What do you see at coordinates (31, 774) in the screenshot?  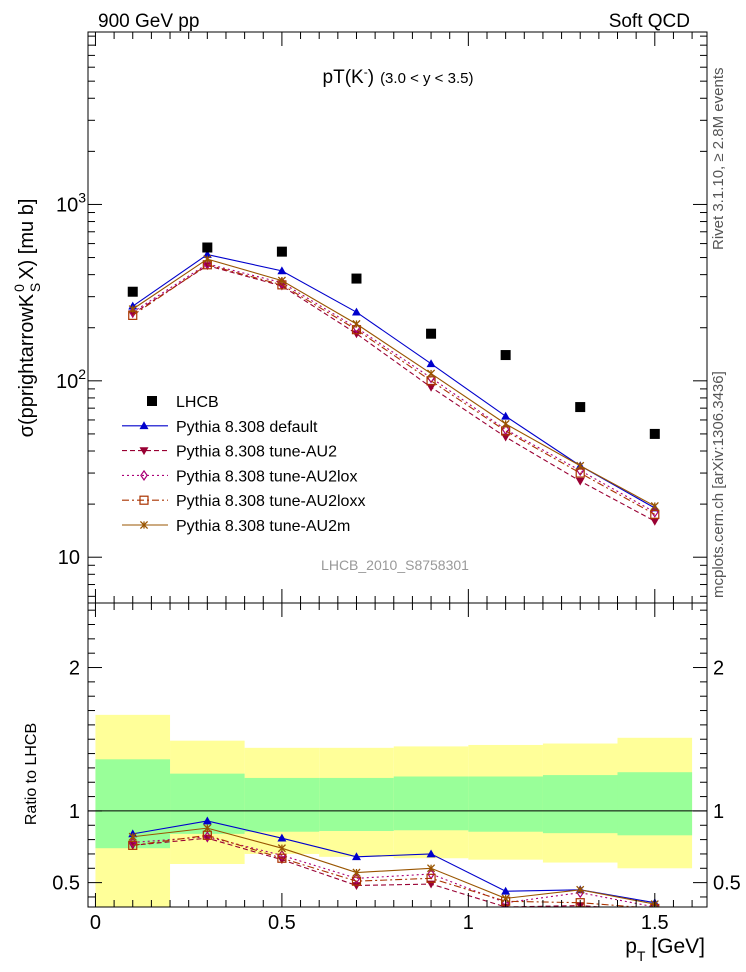 I see `ratio-panel-ylabel: Ratio to LHCB` at bounding box center [31, 774].